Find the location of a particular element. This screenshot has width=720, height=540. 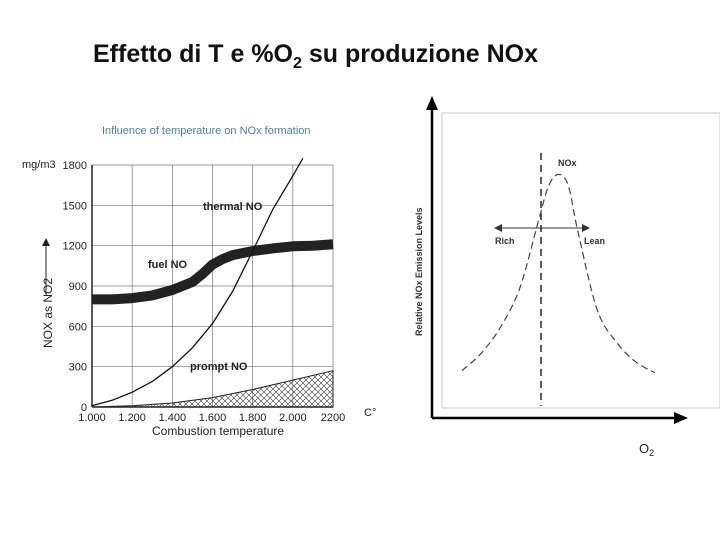

slide-title: Effetto di T e %O2 su produzione NOx is located at coordinates (316, 56).